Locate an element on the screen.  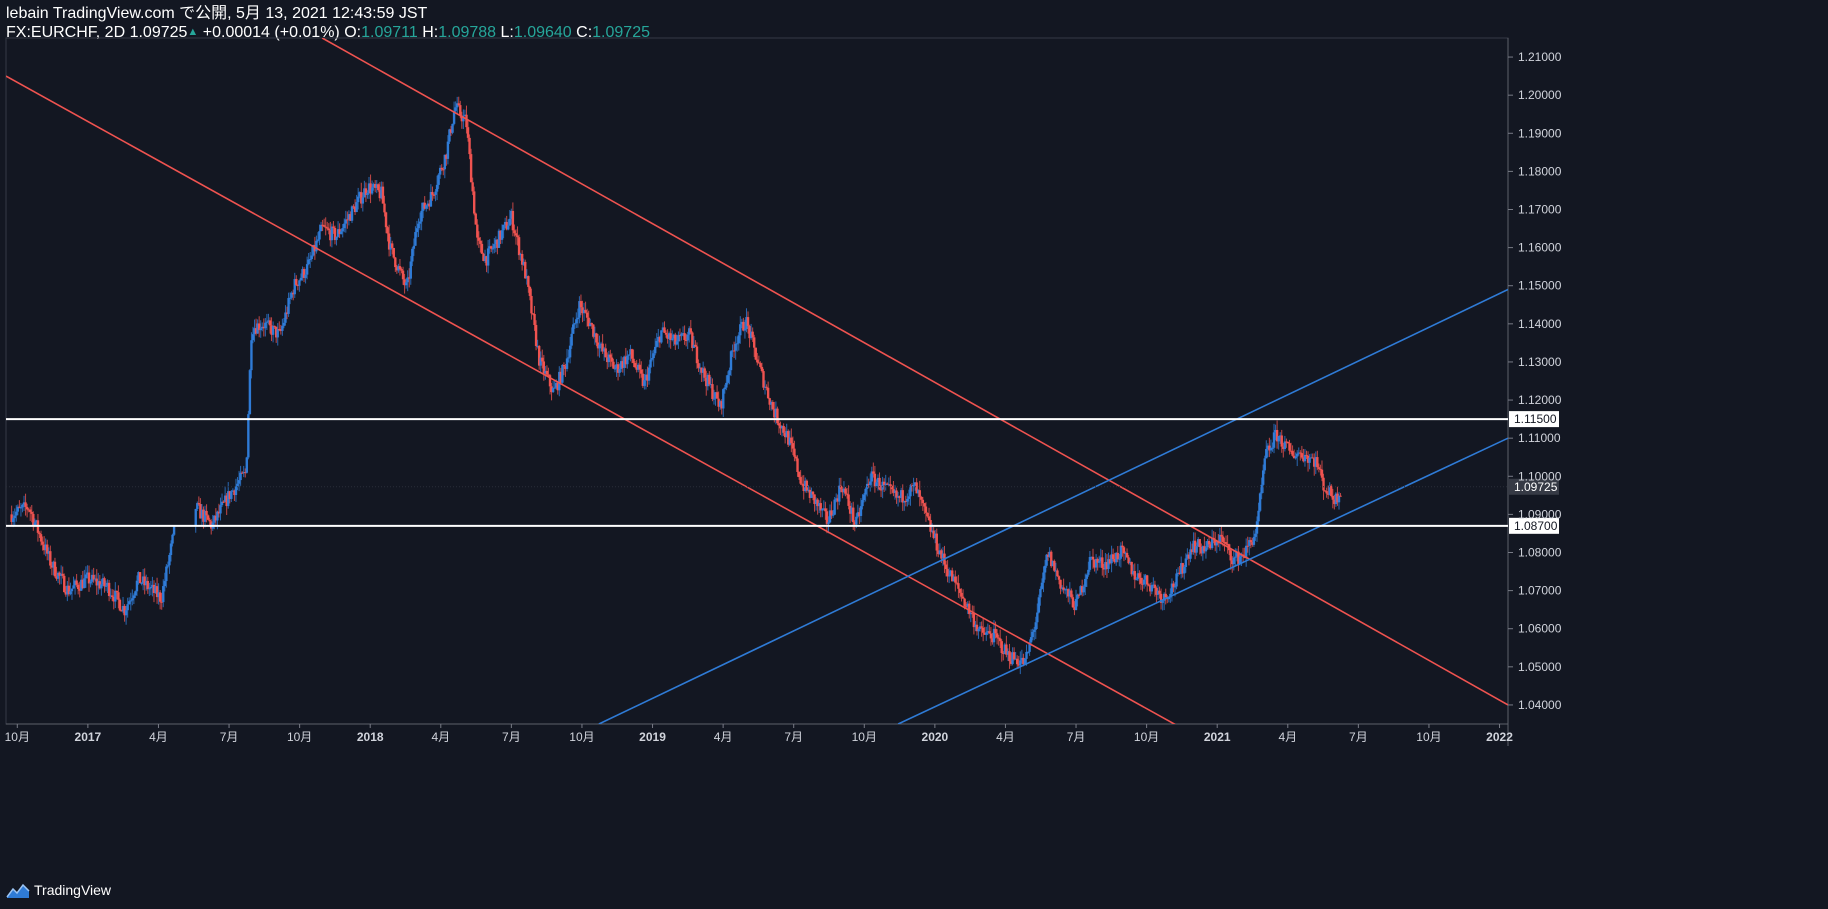
symbol-label: FX:EURCHF, 2D is located at coordinates (66, 32).